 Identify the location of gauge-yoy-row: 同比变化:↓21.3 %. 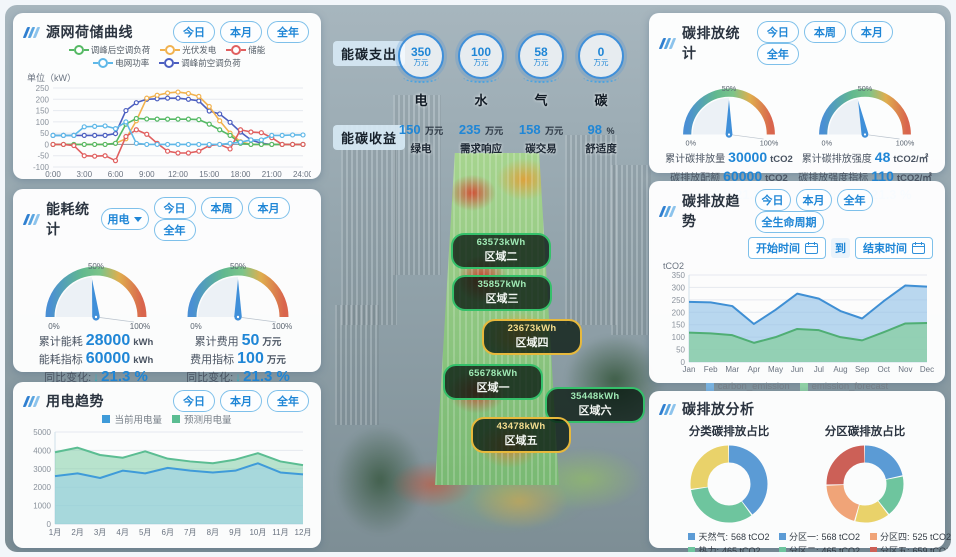
(238, 376).